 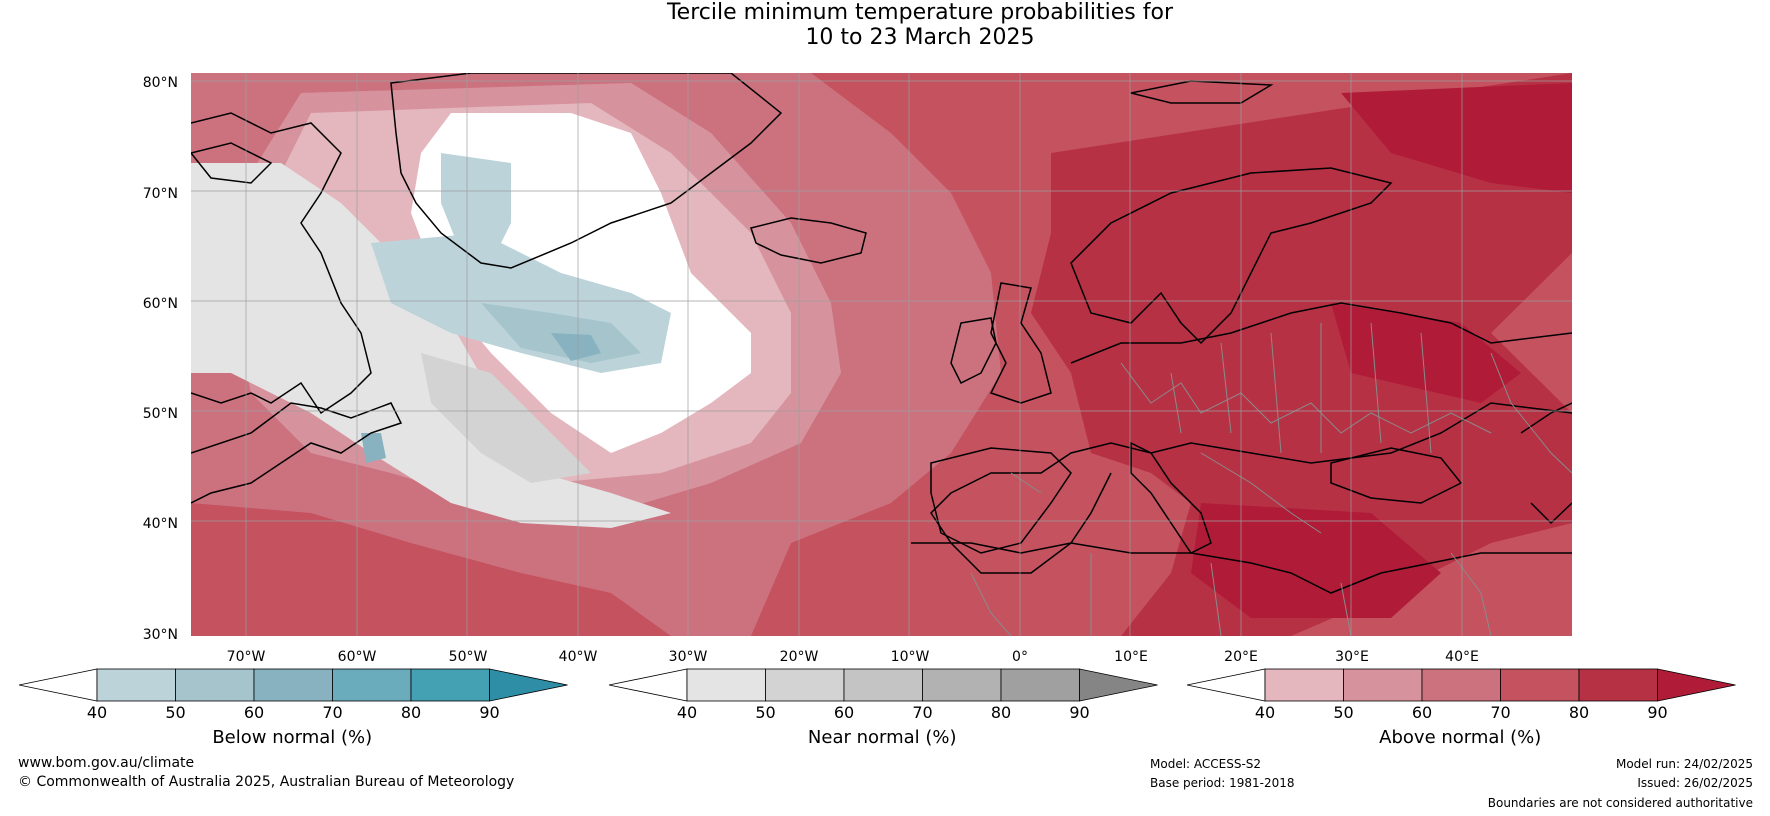 I want to click on coastline-baffin, so click(x=232, y=163).